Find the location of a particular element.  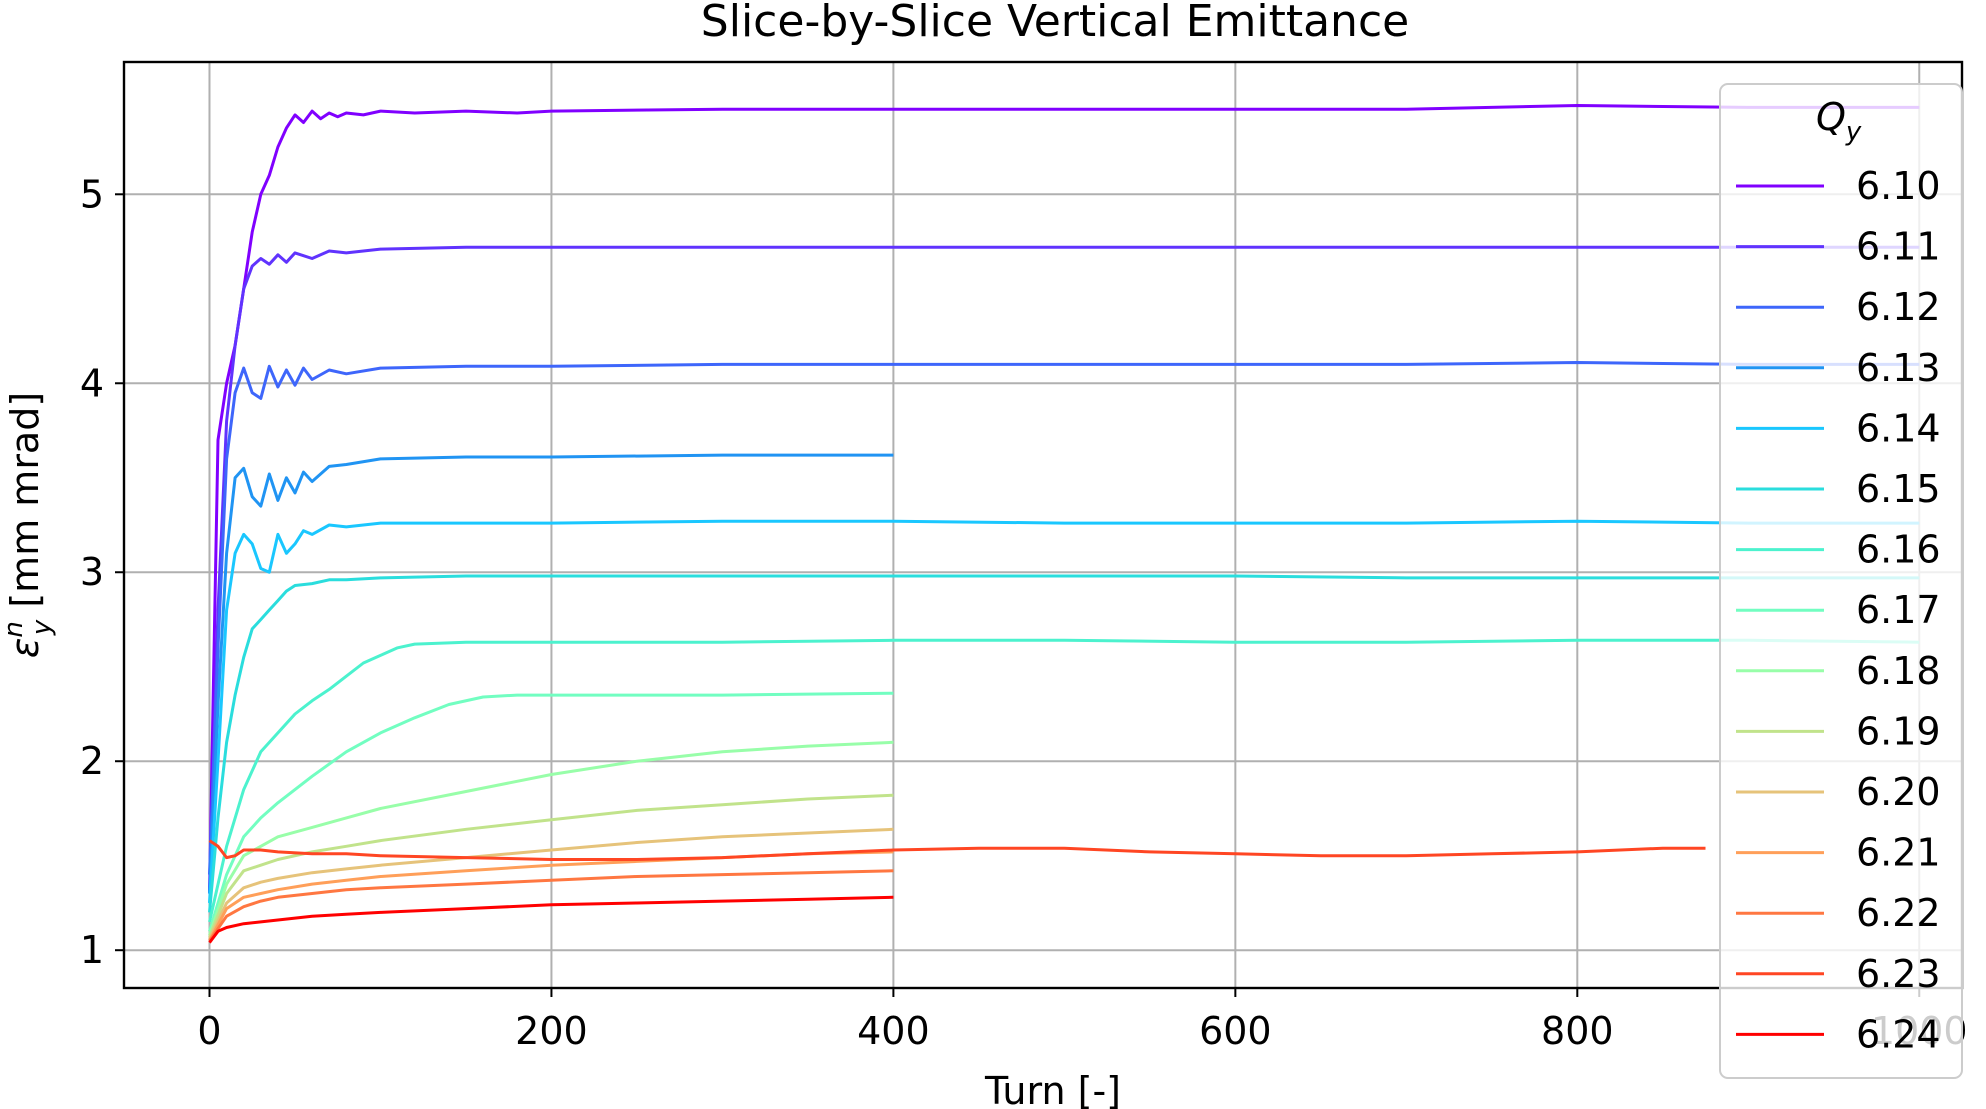

legend-label: 6.17 is located at coordinates (1898, 610).